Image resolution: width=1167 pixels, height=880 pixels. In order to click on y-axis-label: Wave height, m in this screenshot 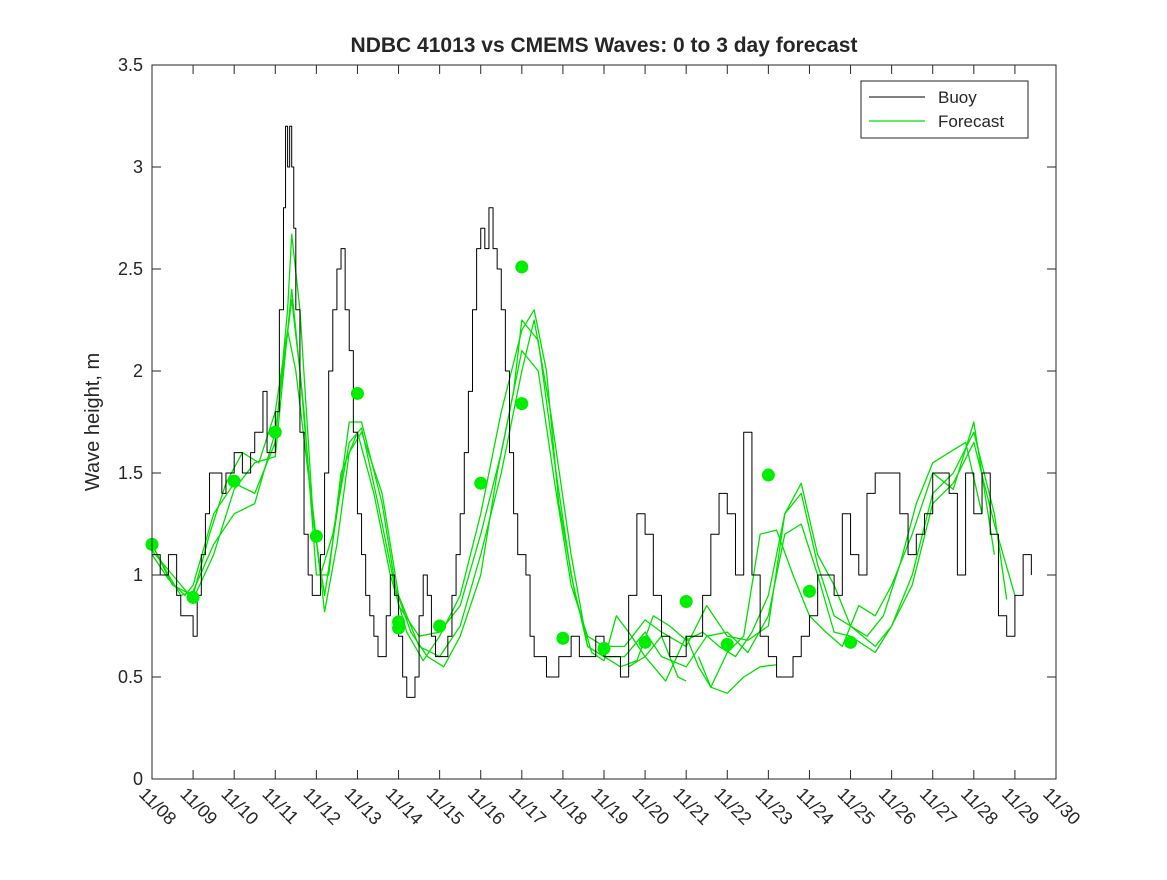, I will do `click(93, 422)`.